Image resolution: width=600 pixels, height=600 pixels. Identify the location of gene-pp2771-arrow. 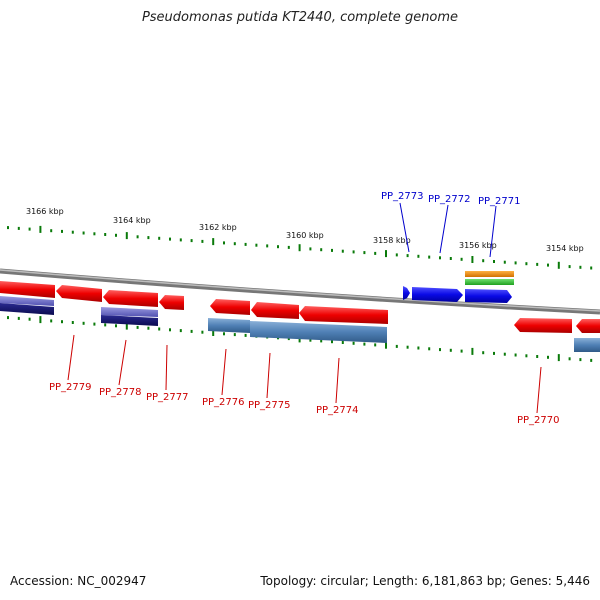
(488, 296).